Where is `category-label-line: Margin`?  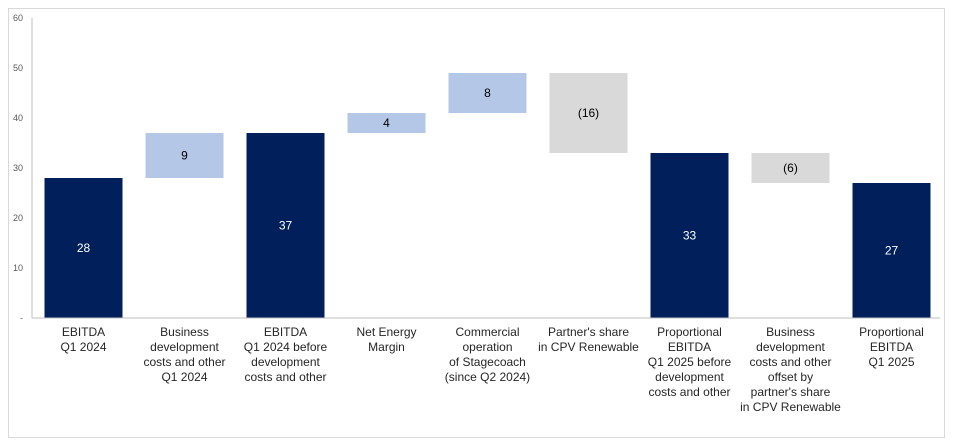 category-label-line: Margin is located at coordinates (386, 347).